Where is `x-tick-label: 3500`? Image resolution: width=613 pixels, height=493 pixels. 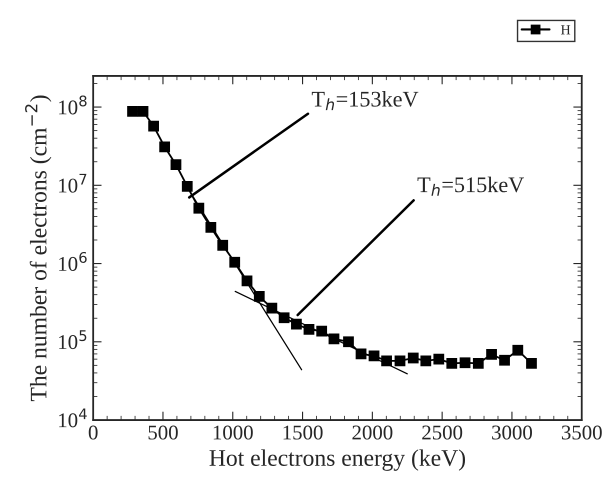 x-tick-label: 3500 is located at coordinates (582, 433).